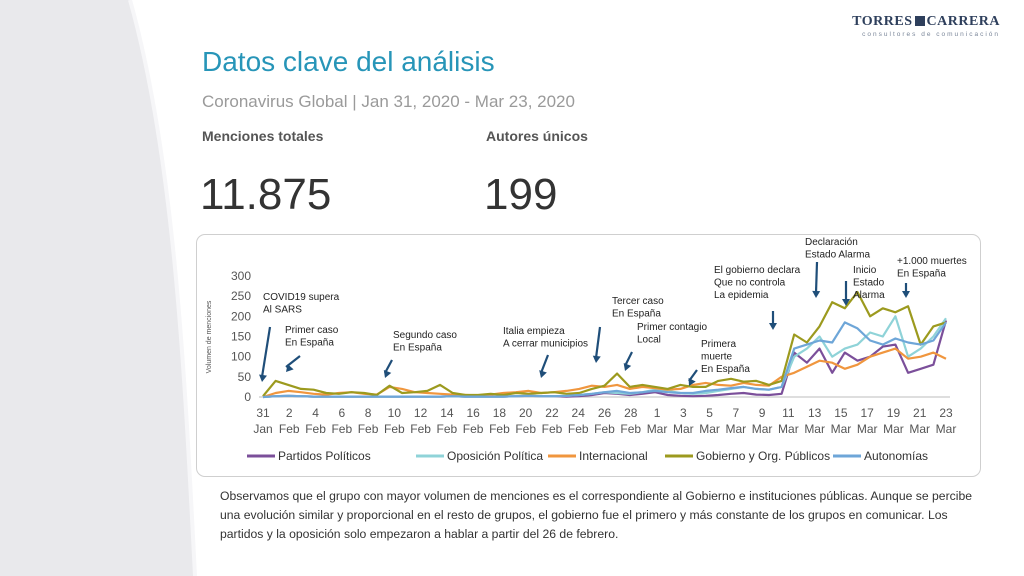  Describe the element at coordinates (865, 270) in the screenshot. I see `annotation-text: Inicio` at that location.